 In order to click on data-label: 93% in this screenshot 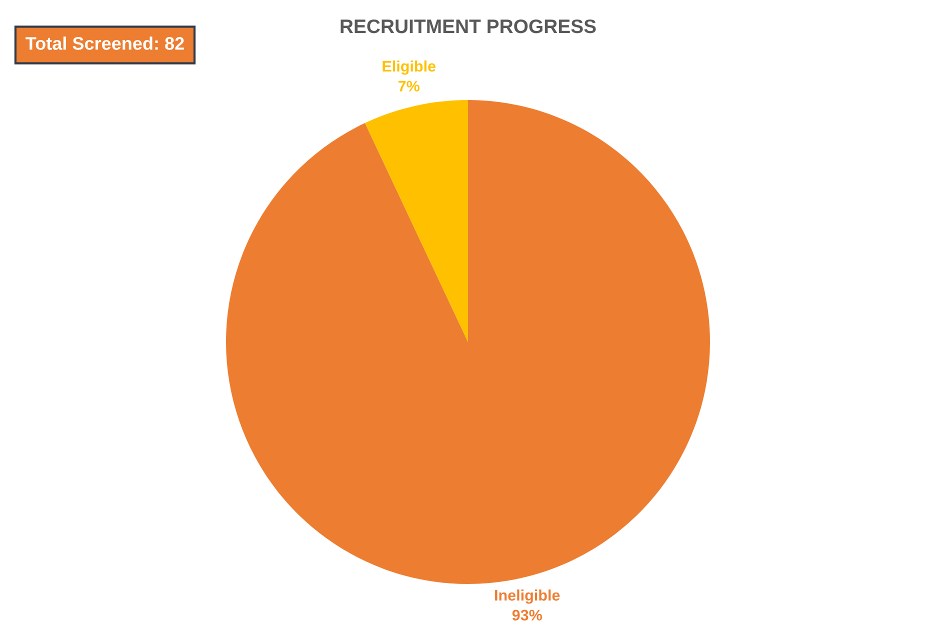, I will do `click(527, 615)`.